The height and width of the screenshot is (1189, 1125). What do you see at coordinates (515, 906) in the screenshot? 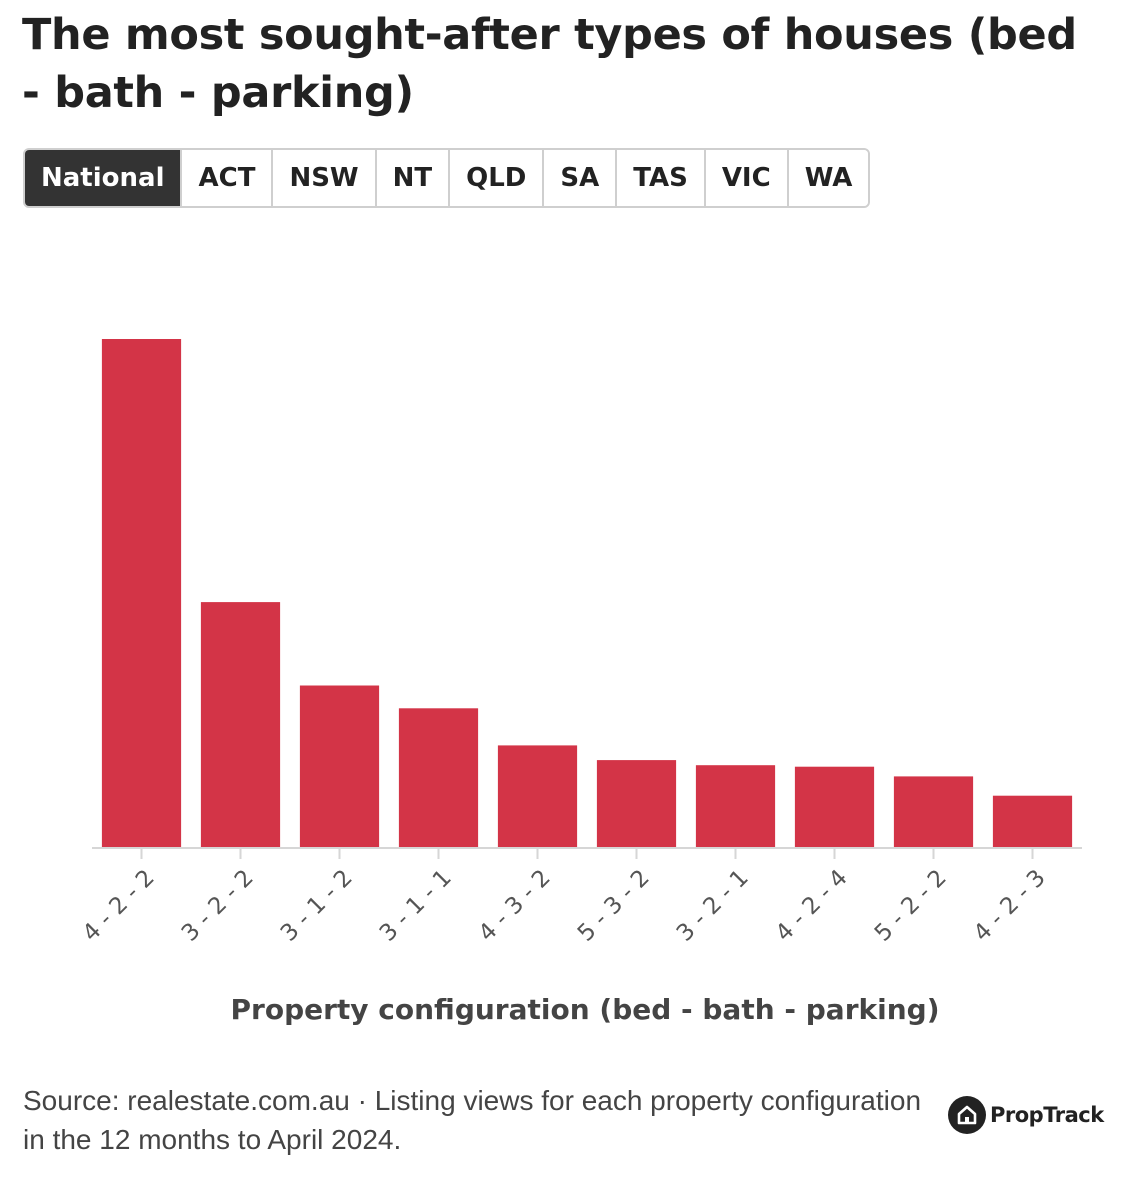
I see `x-tick-label: 4 - 3 - 2` at bounding box center [515, 906].